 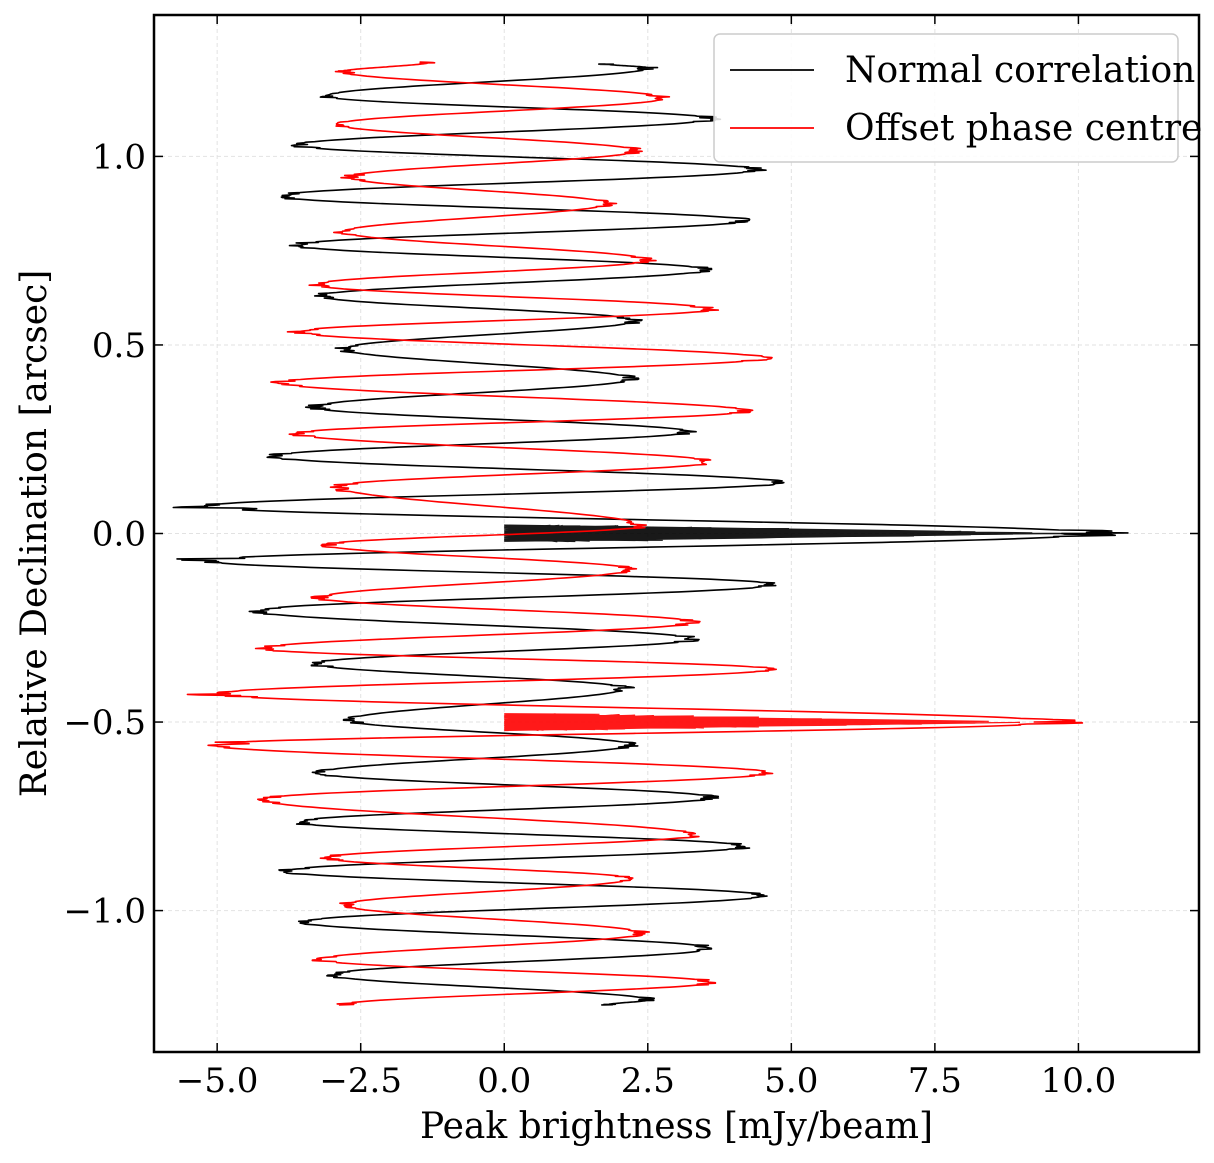 What do you see at coordinates (34, 534) in the screenshot?
I see `y-axis-label: Relative Declination [arcsec]` at bounding box center [34, 534].